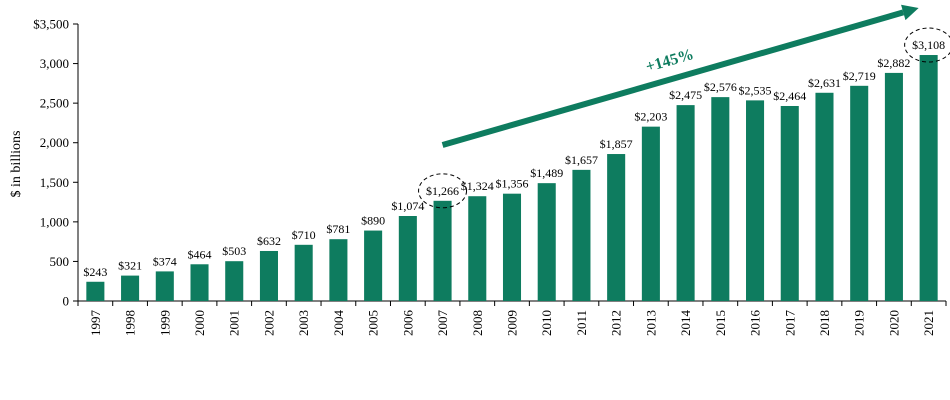 The height and width of the screenshot is (400, 950). What do you see at coordinates (51, 24) in the screenshot?
I see `y-tick-label: $3,500` at bounding box center [51, 24].